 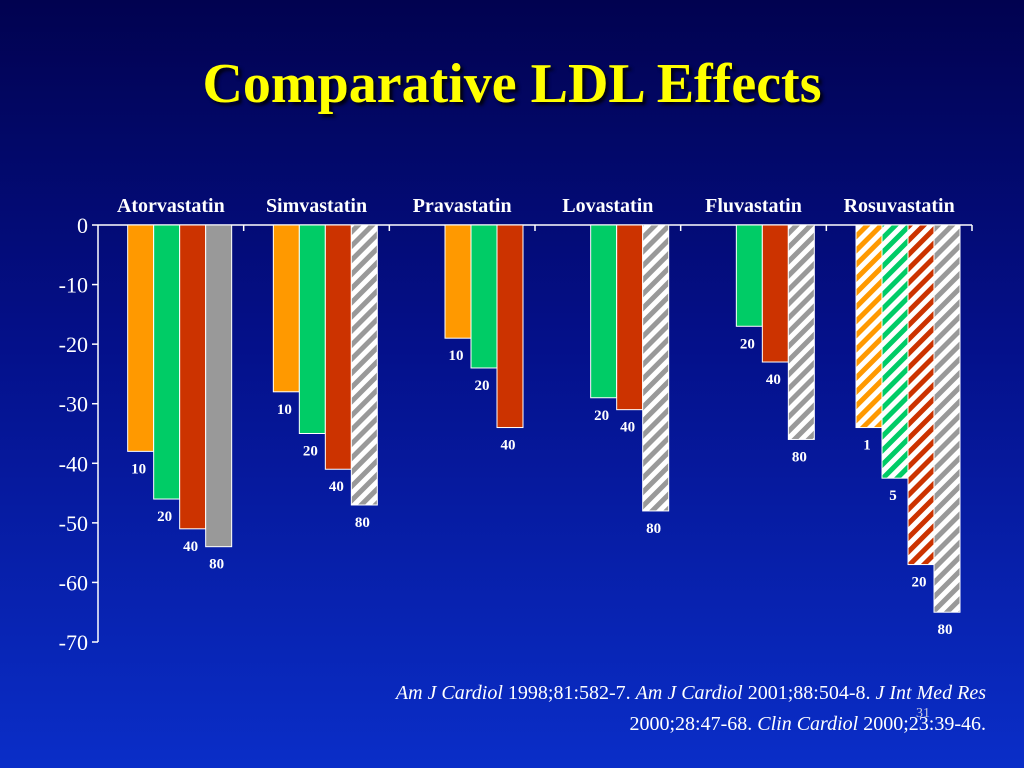 What do you see at coordinates (73, 344) in the screenshot?
I see `y-tick-label: -20` at bounding box center [73, 344].